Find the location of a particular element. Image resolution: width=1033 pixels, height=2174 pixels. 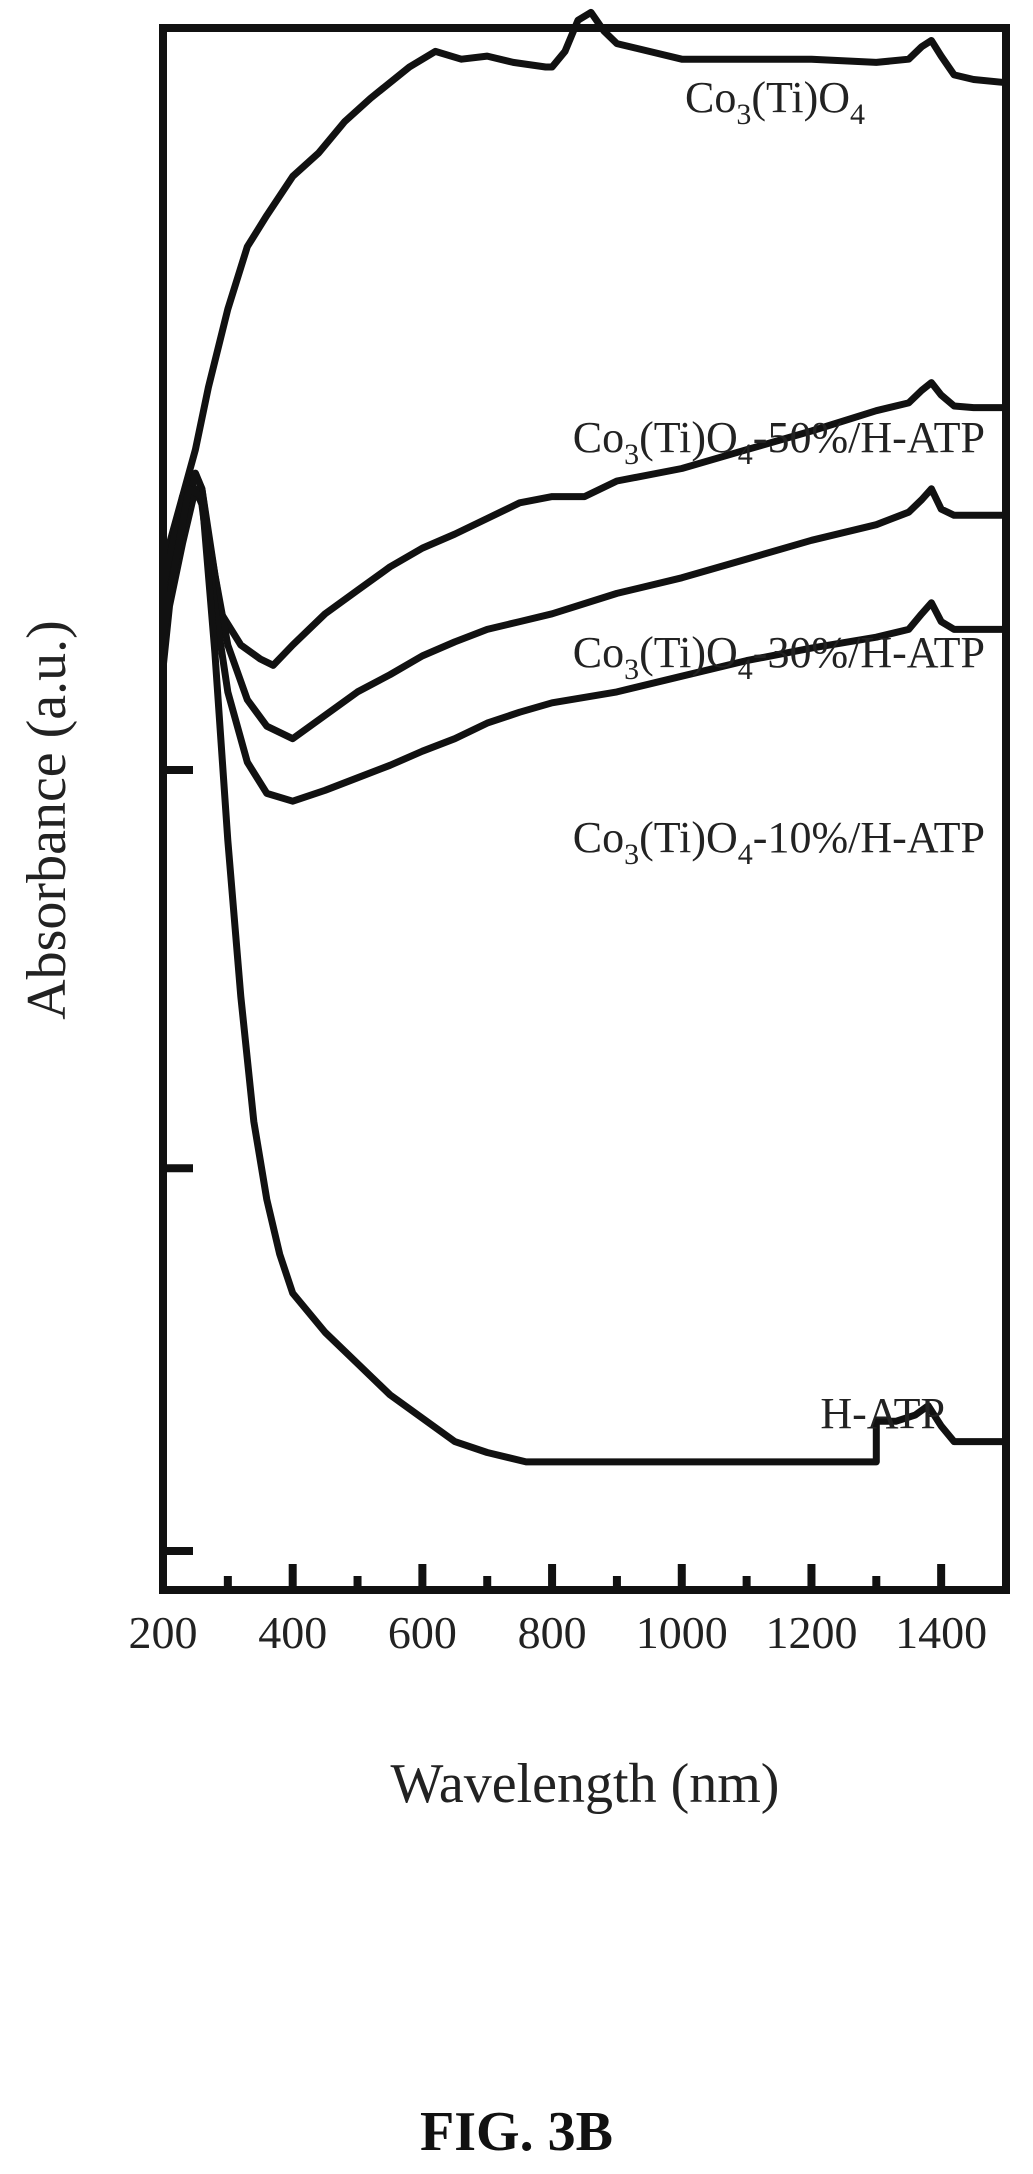

x-tick-label: 400 is located at coordinates (292, 1632).